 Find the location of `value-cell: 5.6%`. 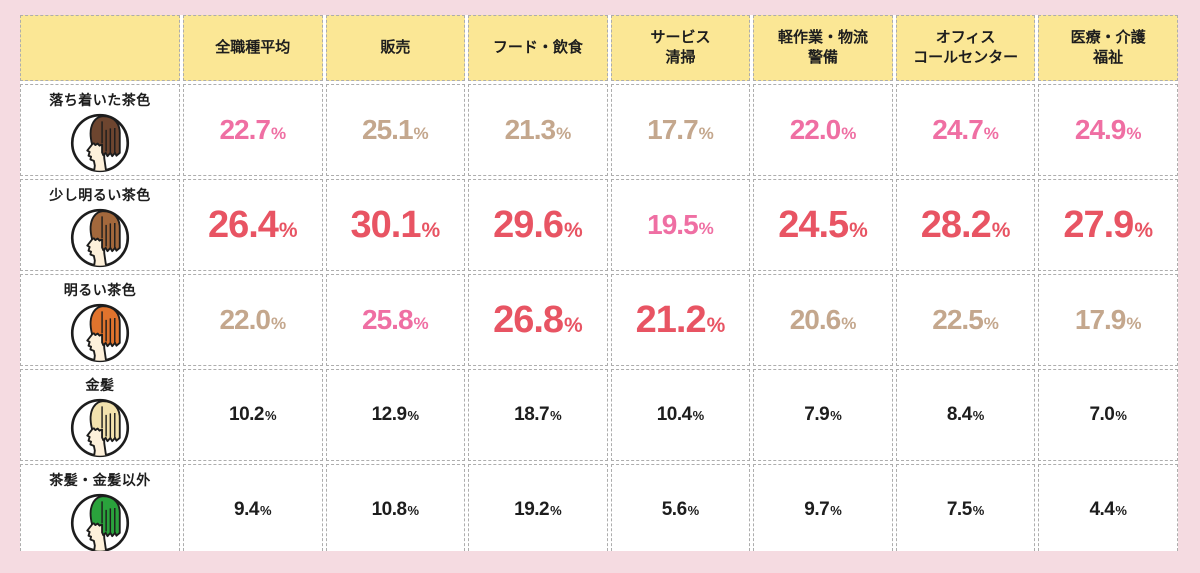

value-cell: 5.6% is located at coordinates (680, 507).